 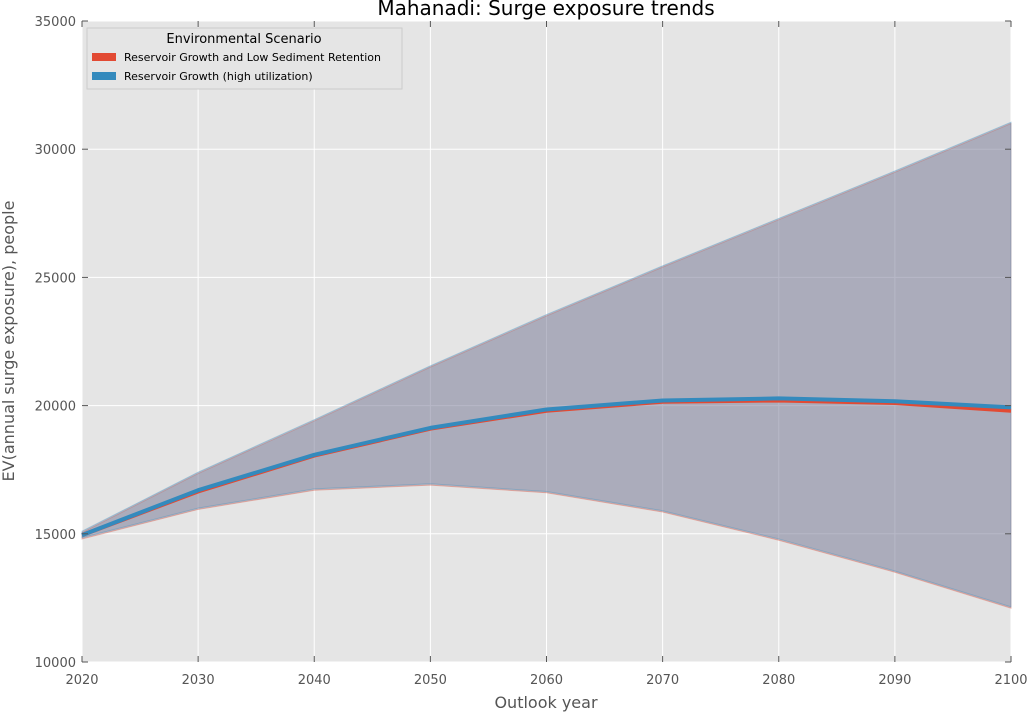 What do you see at coordinates (55, 663) in the screenshot?
I see `y-tick-label-10000: 10000` at bounding box center [55, 663].